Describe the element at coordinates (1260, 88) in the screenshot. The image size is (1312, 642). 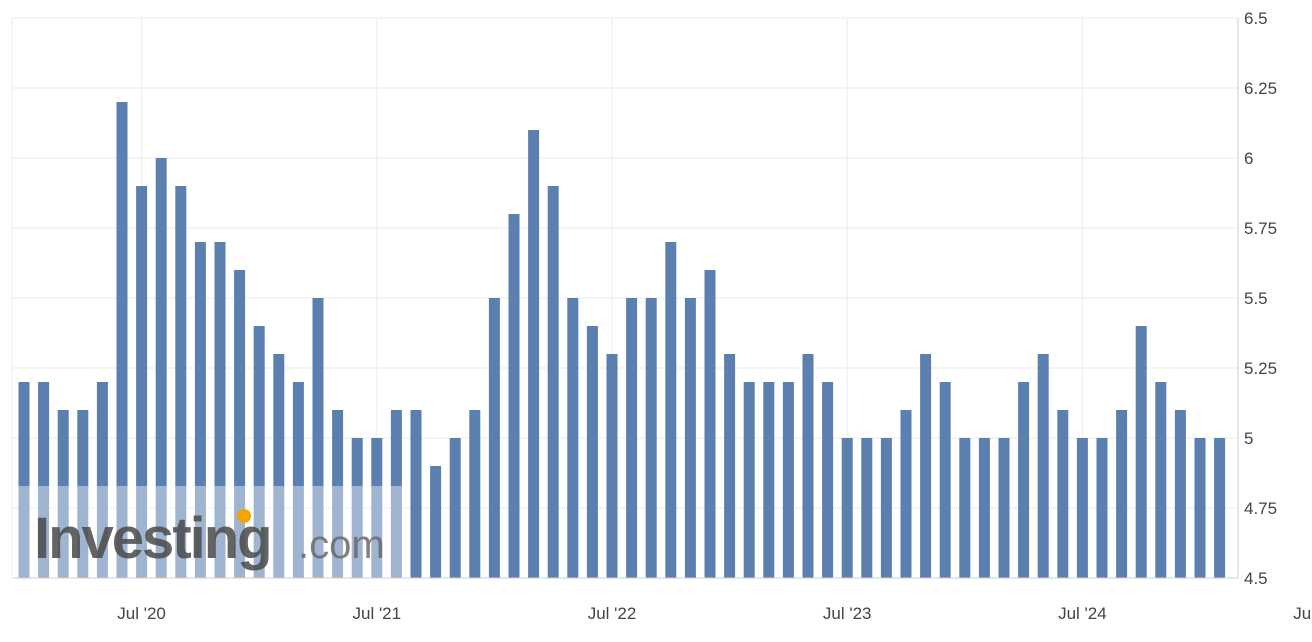
I see `y-tick-label: 6.25` at that location.